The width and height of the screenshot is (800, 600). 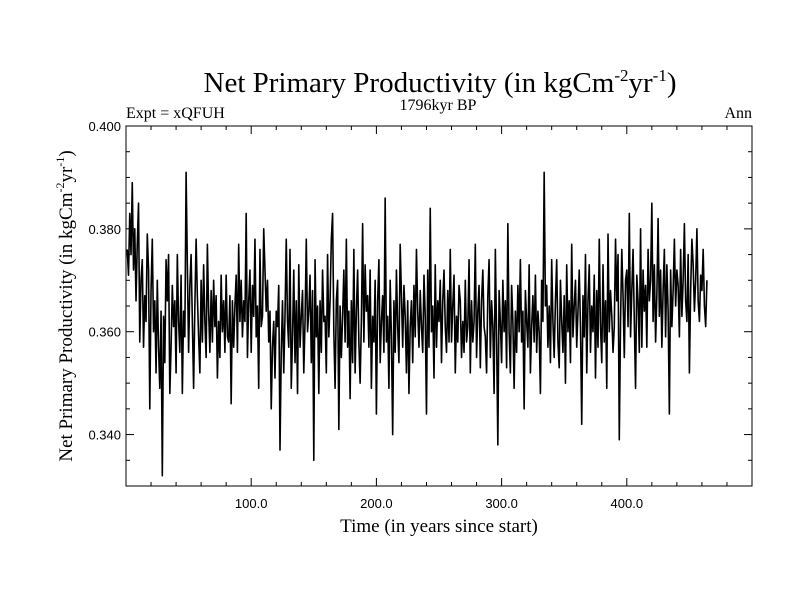 I want to click on y-tick-label: 0.340, so click(x=104, y=435).